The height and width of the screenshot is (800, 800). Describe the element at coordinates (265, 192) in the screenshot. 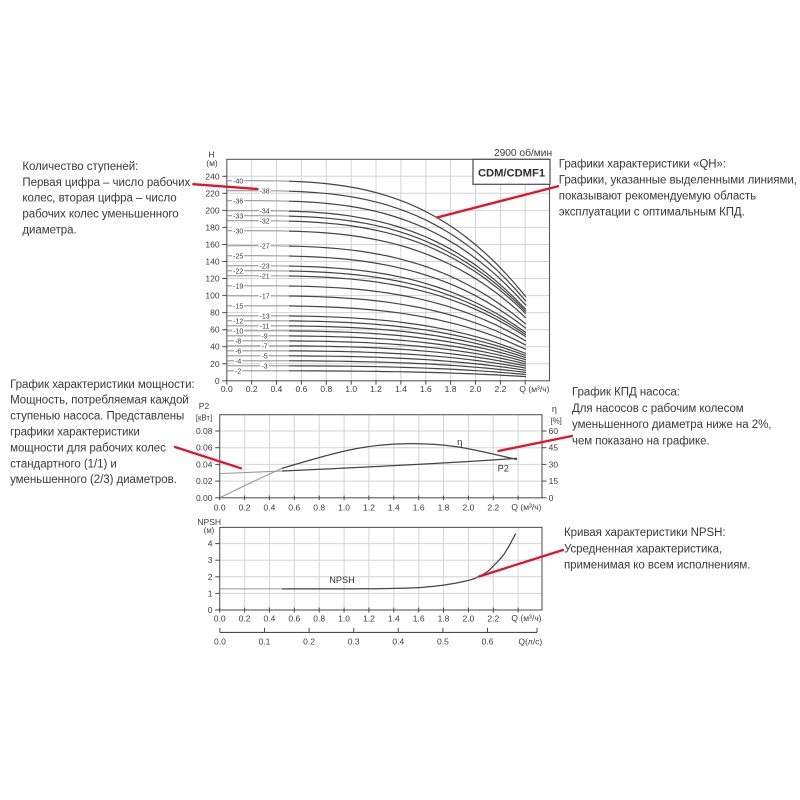

I see `svg-text: -38` at that location.